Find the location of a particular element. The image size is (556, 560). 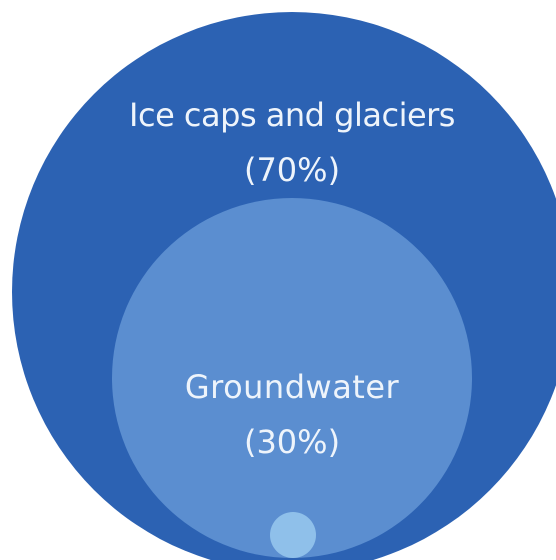

small-water-circle is located at coordinates (293, 535).